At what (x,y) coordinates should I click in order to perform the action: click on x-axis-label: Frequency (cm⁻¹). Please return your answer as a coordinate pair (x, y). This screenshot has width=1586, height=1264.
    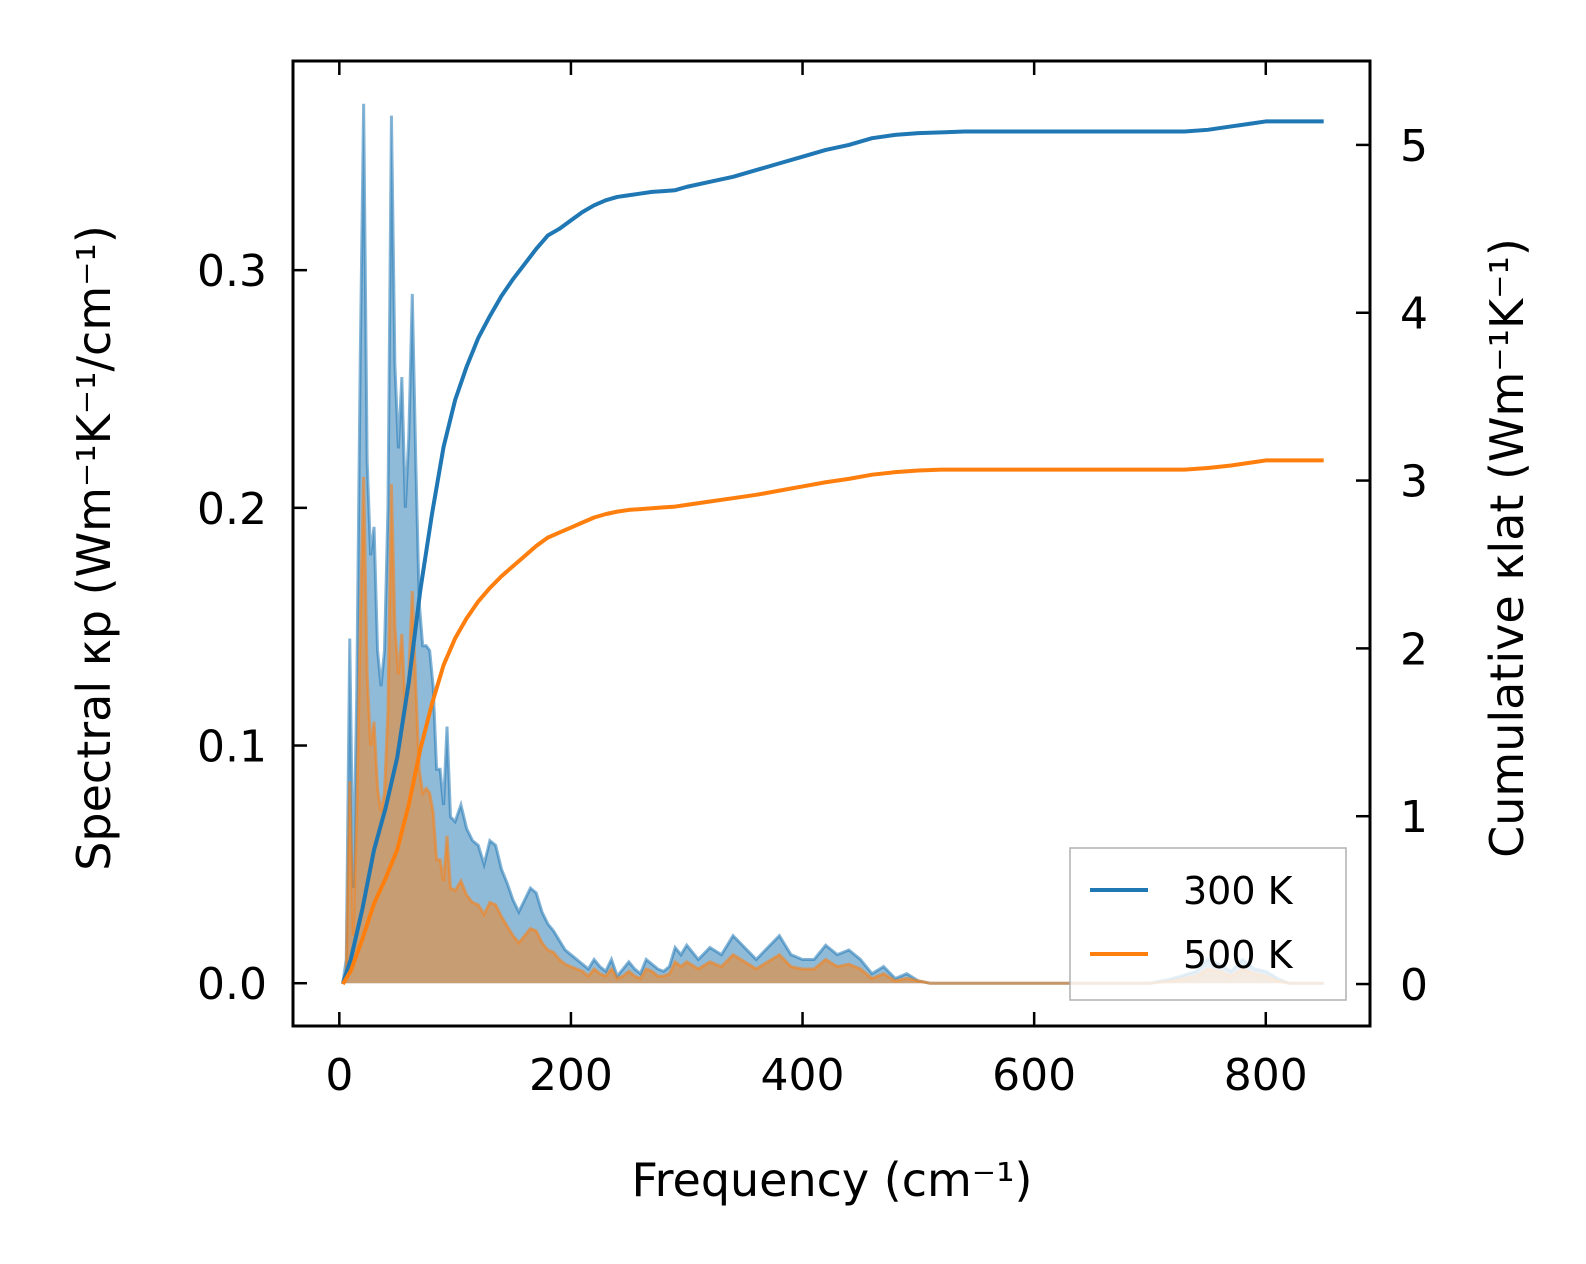
    Looking at the image, I should click on (832, 1180).